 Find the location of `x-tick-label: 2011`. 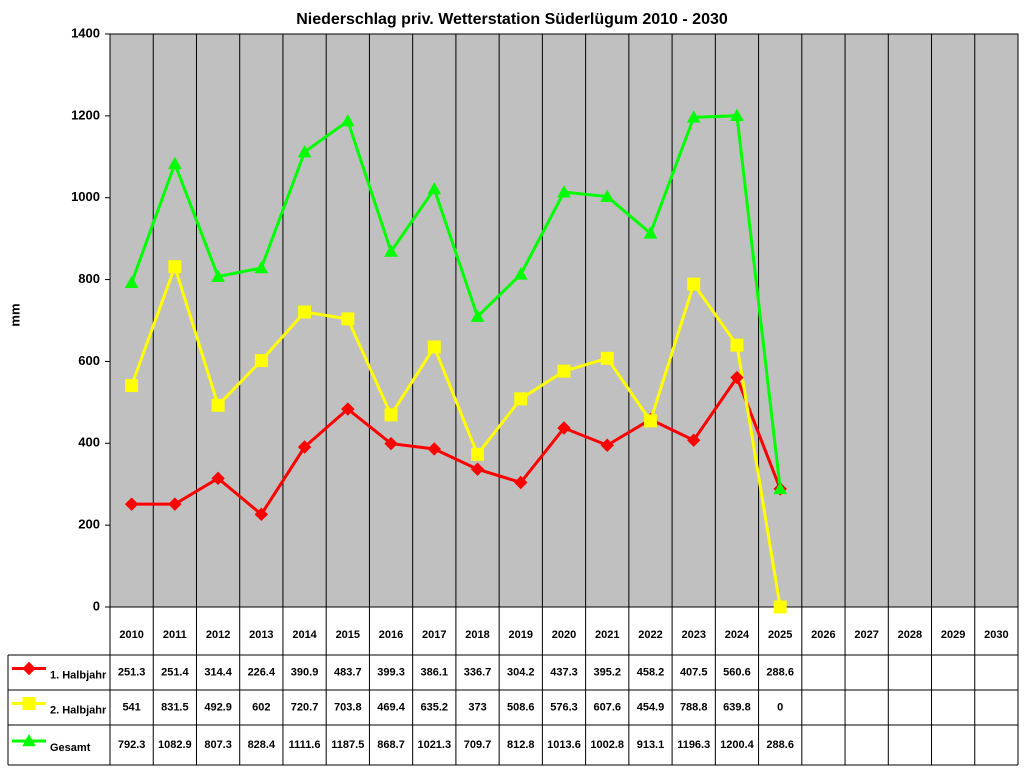

x-tick-label: 2011 is located at coordinates (175, 635).